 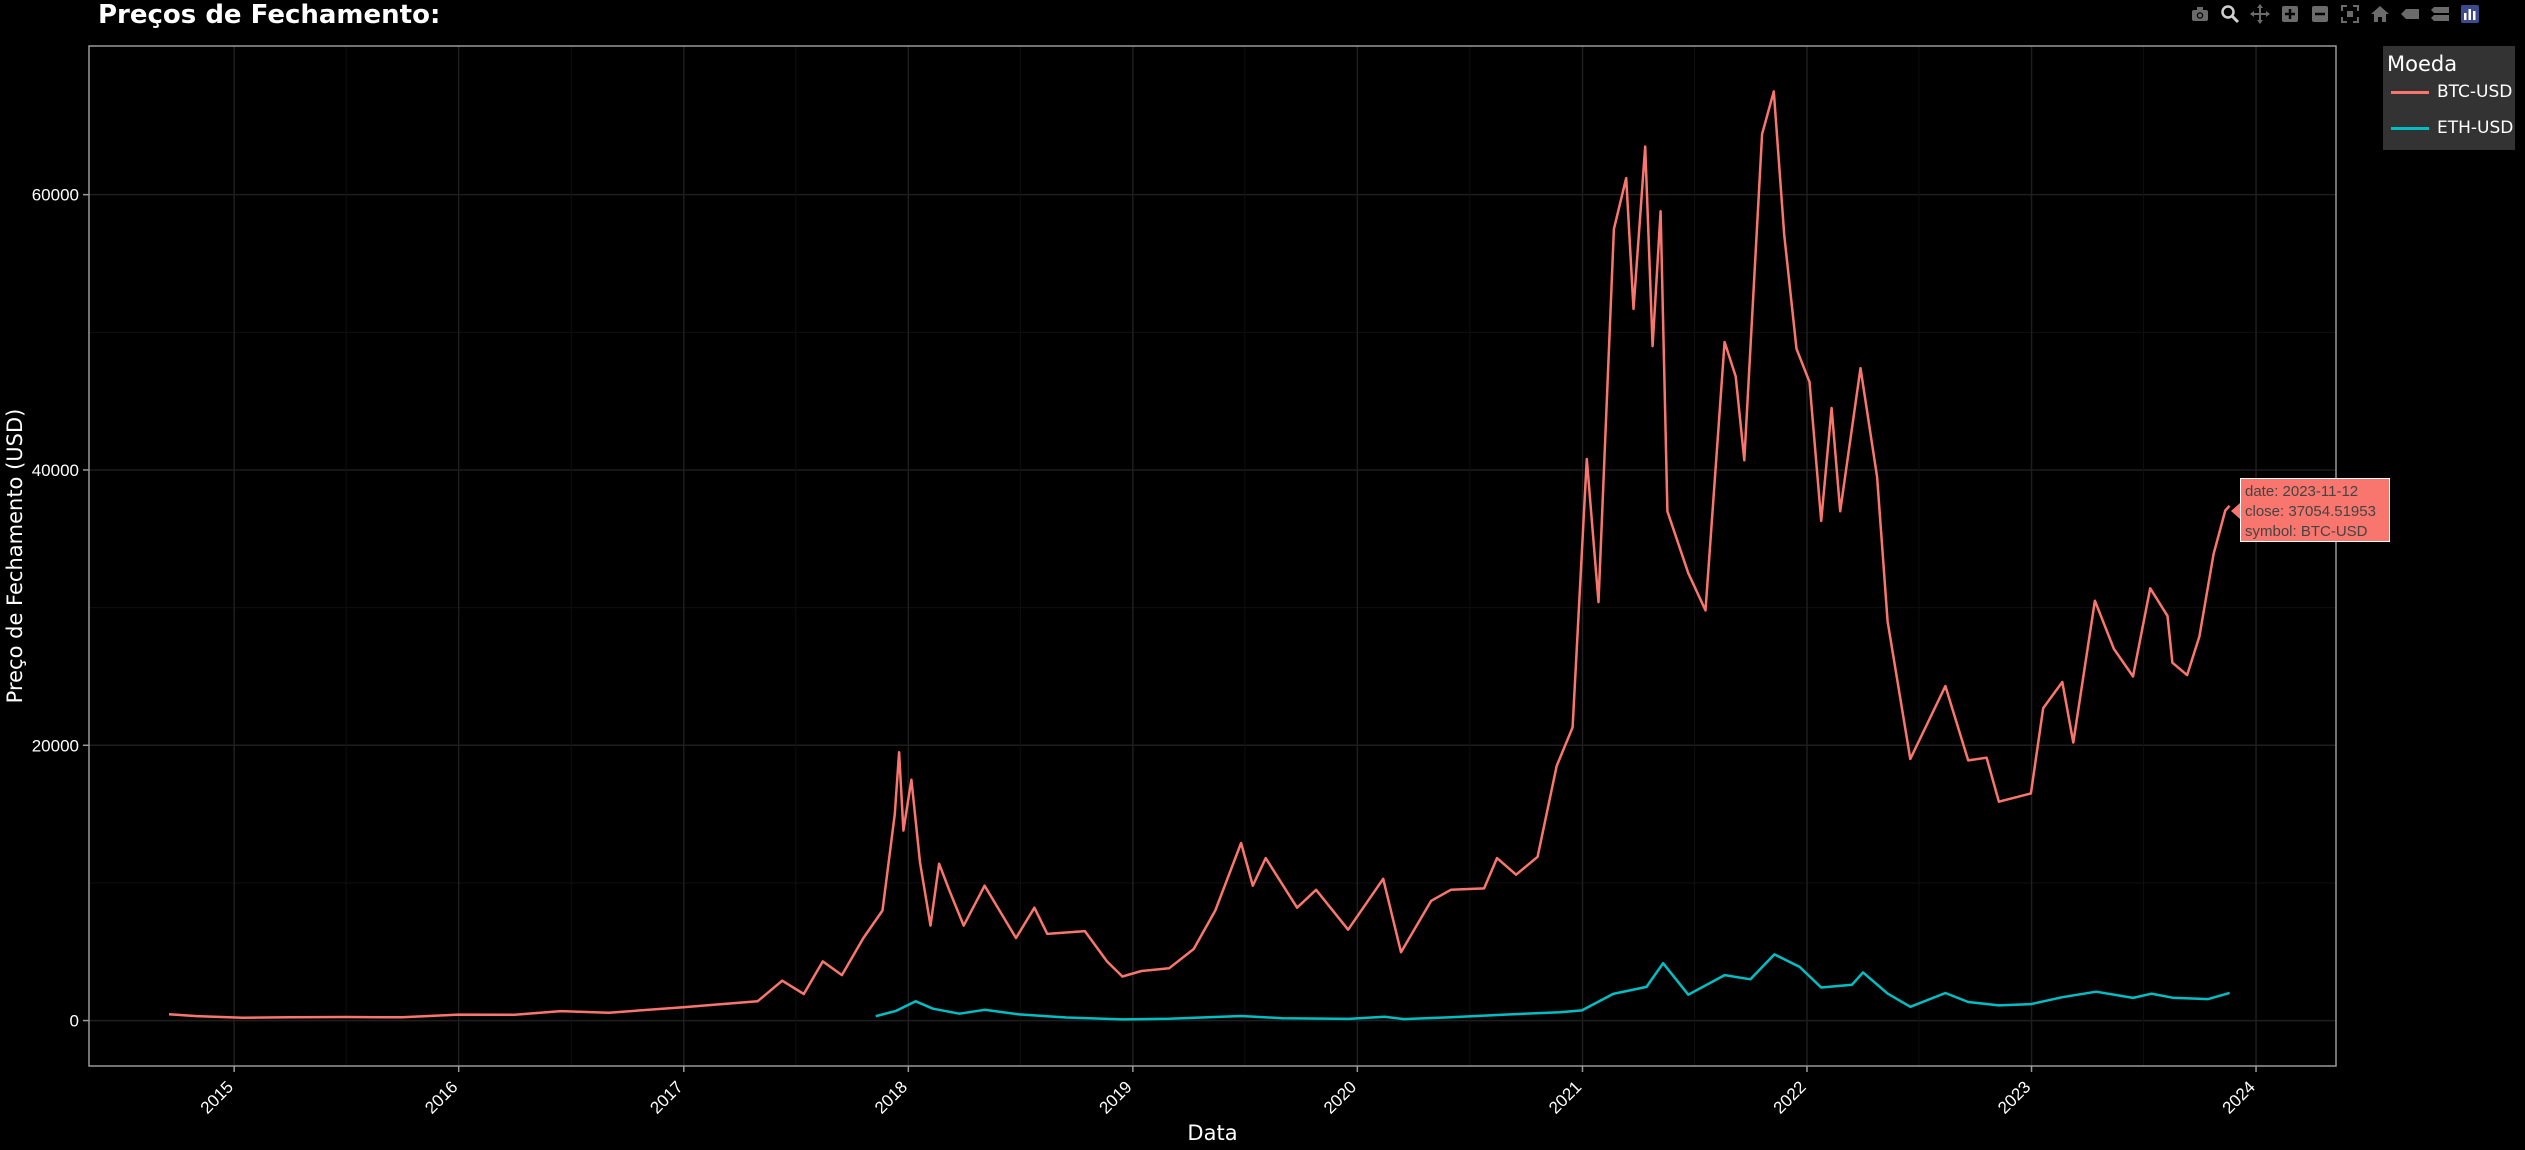 I want to click on x-tick-label: 2023, so click(x=2014, y=1097).